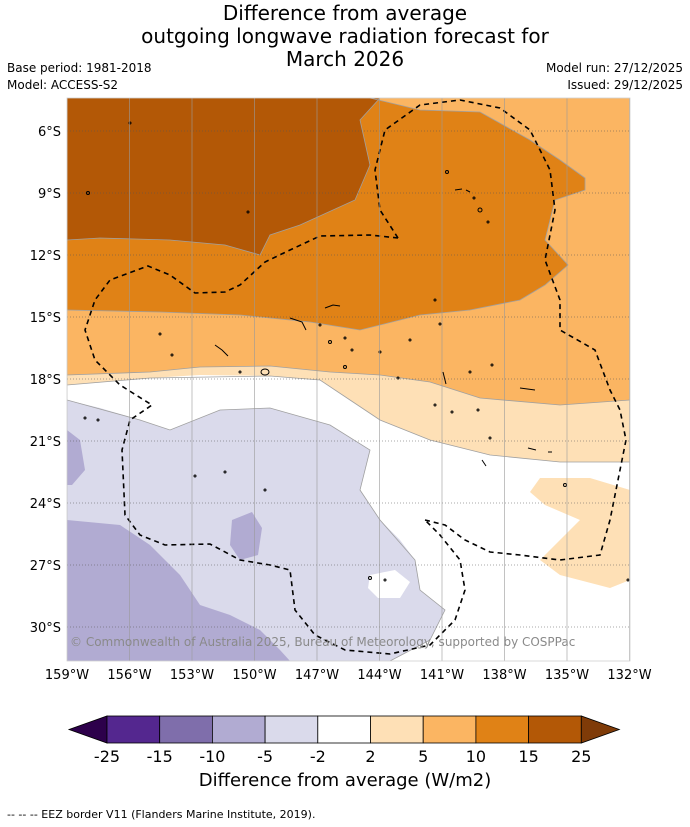  I want to click on colorbar-tick-label: 25, so click(581, 756).